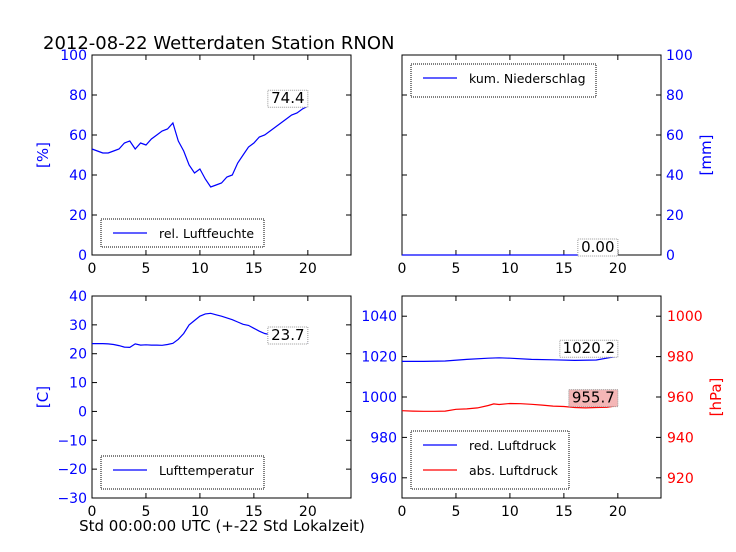 Image resolution: width=736 pixels, height=552 pixels. Describe the element at coordinates (72, 470) in the screenshot. I see `y-tick-label: −20` at that location.